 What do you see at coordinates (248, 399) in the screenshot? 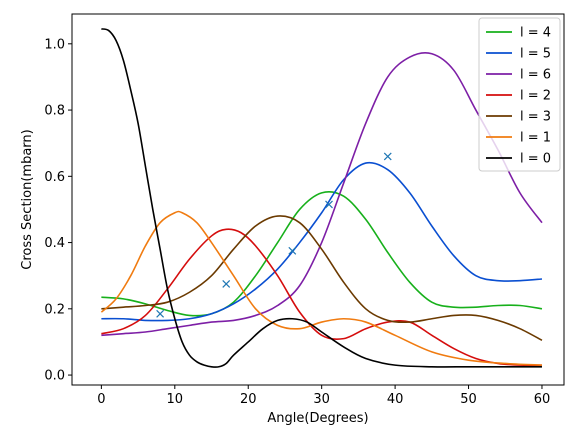
I see `x-tick-label: 20` at bounding box center [248, 399].